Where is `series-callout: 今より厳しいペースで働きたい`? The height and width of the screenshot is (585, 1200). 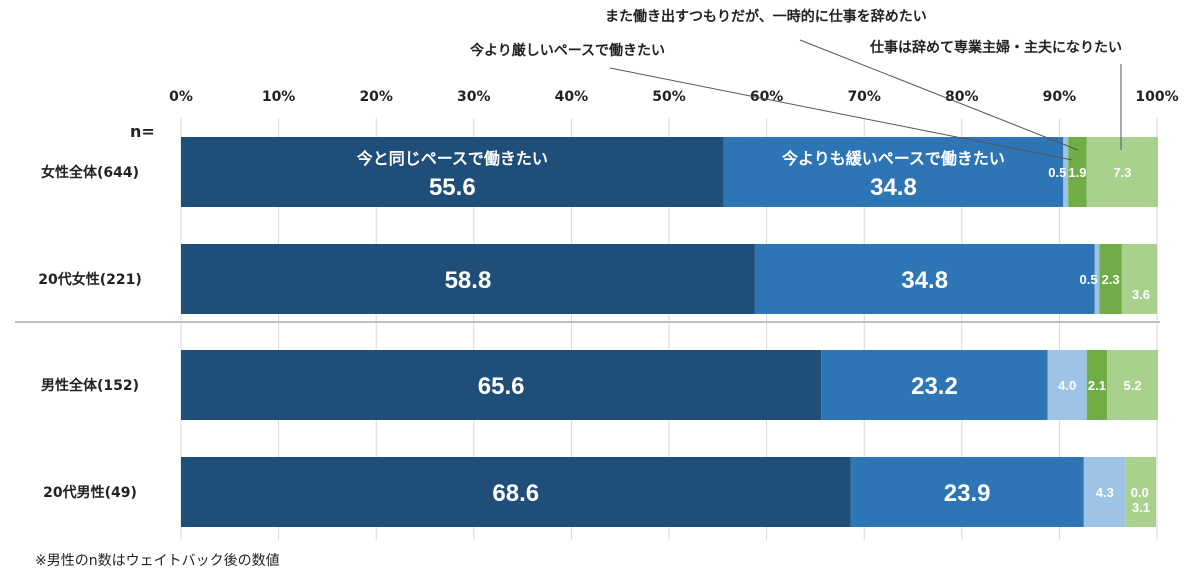 series-callout: 今より厳しいペースで働きたい is located at coordinates (567, 50).